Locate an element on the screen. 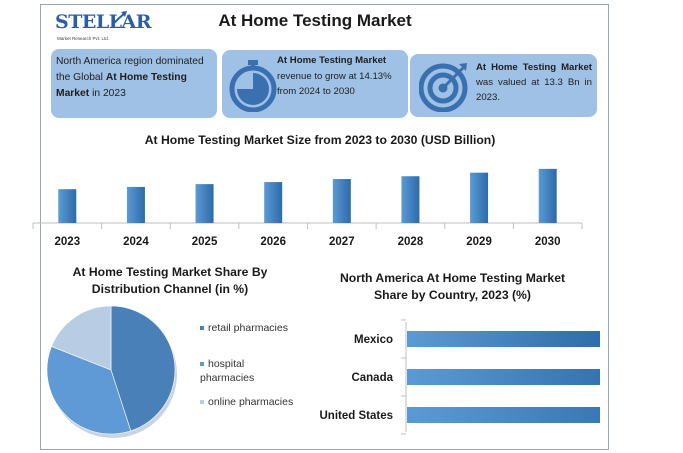 This screenshot has width=683, height=453. y-tick-label: Canada is located at coordinates (372, 378).